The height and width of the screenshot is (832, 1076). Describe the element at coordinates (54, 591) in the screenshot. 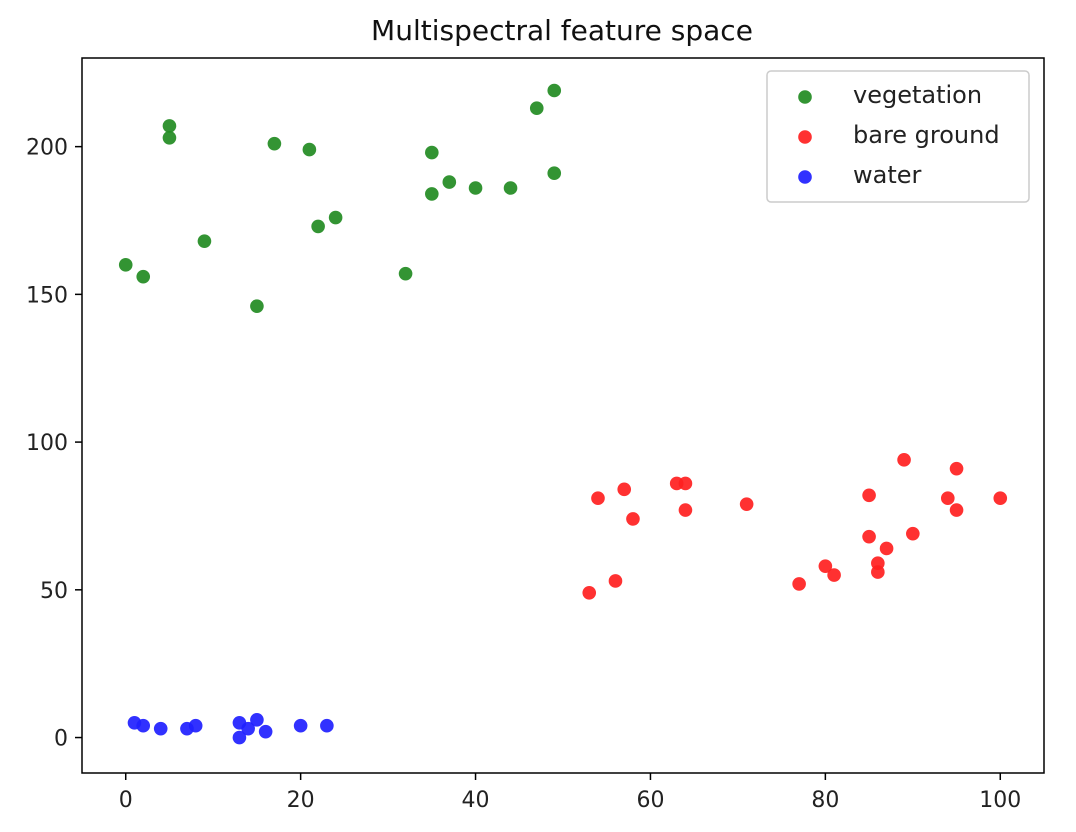

I see `y-tick-label: 50` at that location.